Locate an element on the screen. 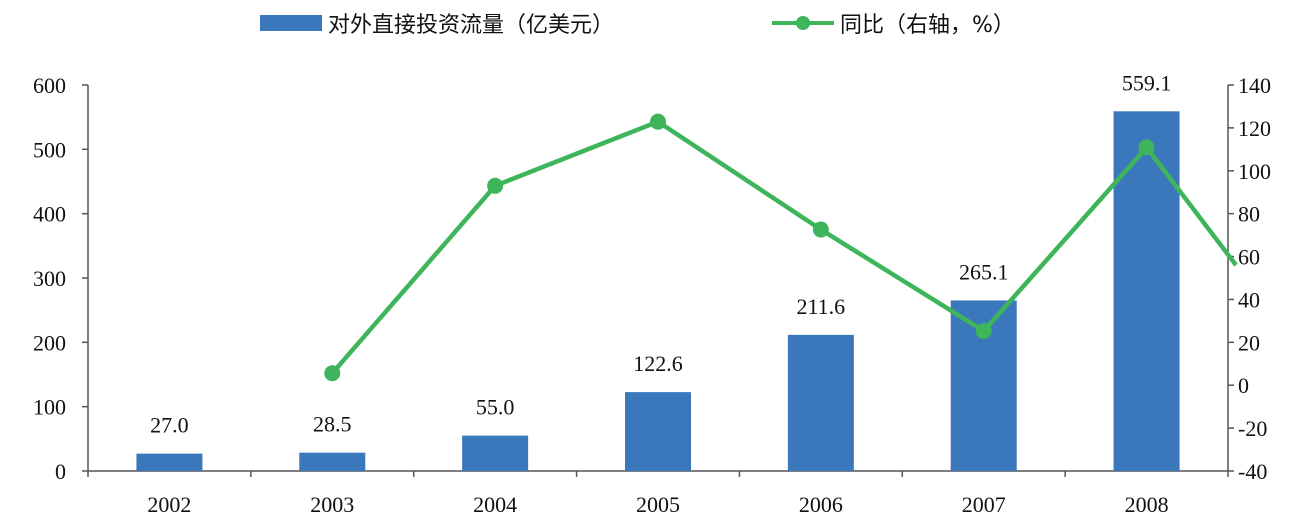  legend-line-marker is located at coordinates (803, 23).